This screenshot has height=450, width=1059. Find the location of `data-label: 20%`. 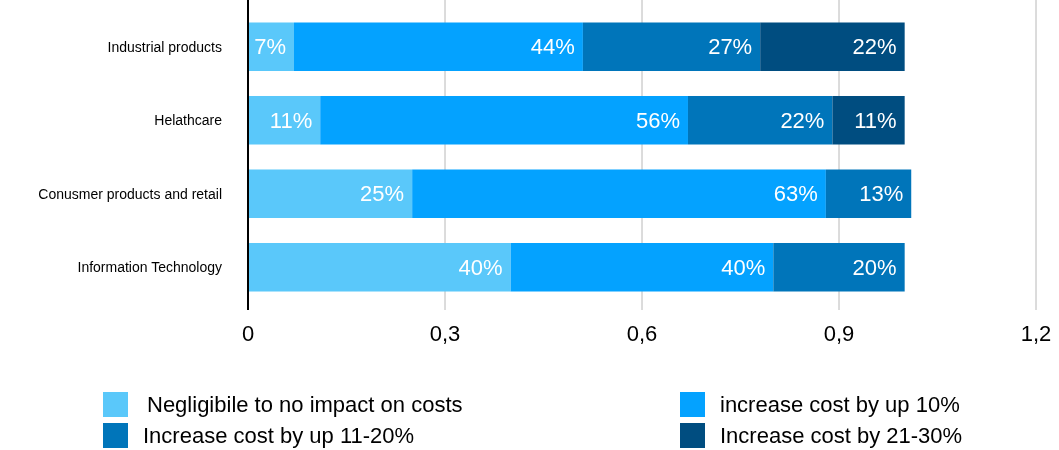

data-label: 20% is located at coordinates (874, 267).